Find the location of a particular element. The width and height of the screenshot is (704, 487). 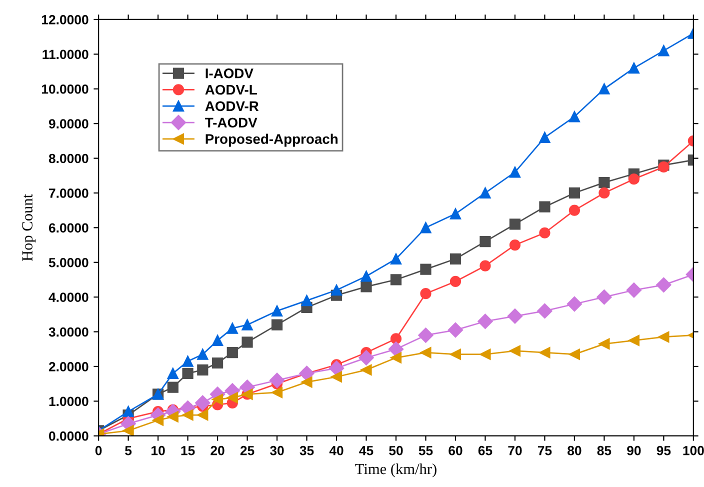

y-tick-label: 10.0000 is located at coordinates (65, 89).